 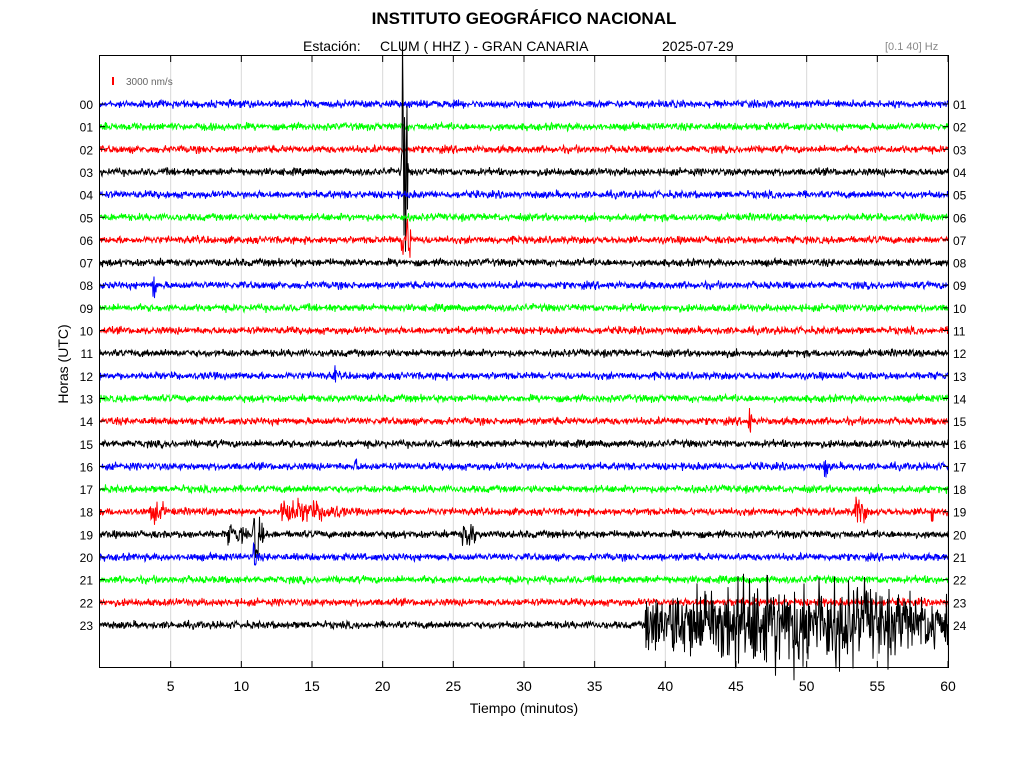 I want to click on hour-label-left: 19, so click(x=87, y=535).